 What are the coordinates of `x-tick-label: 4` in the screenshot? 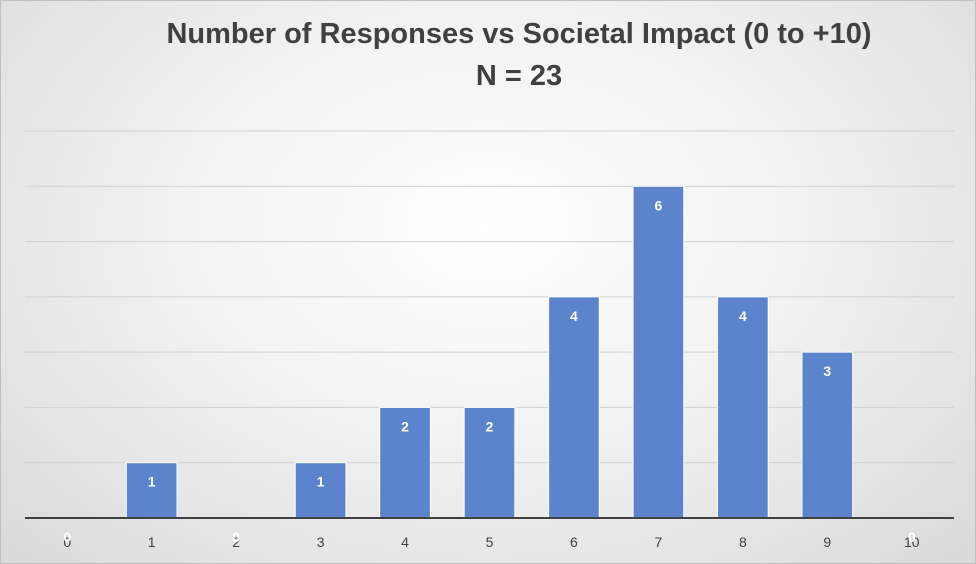 It's located at (405, 542).